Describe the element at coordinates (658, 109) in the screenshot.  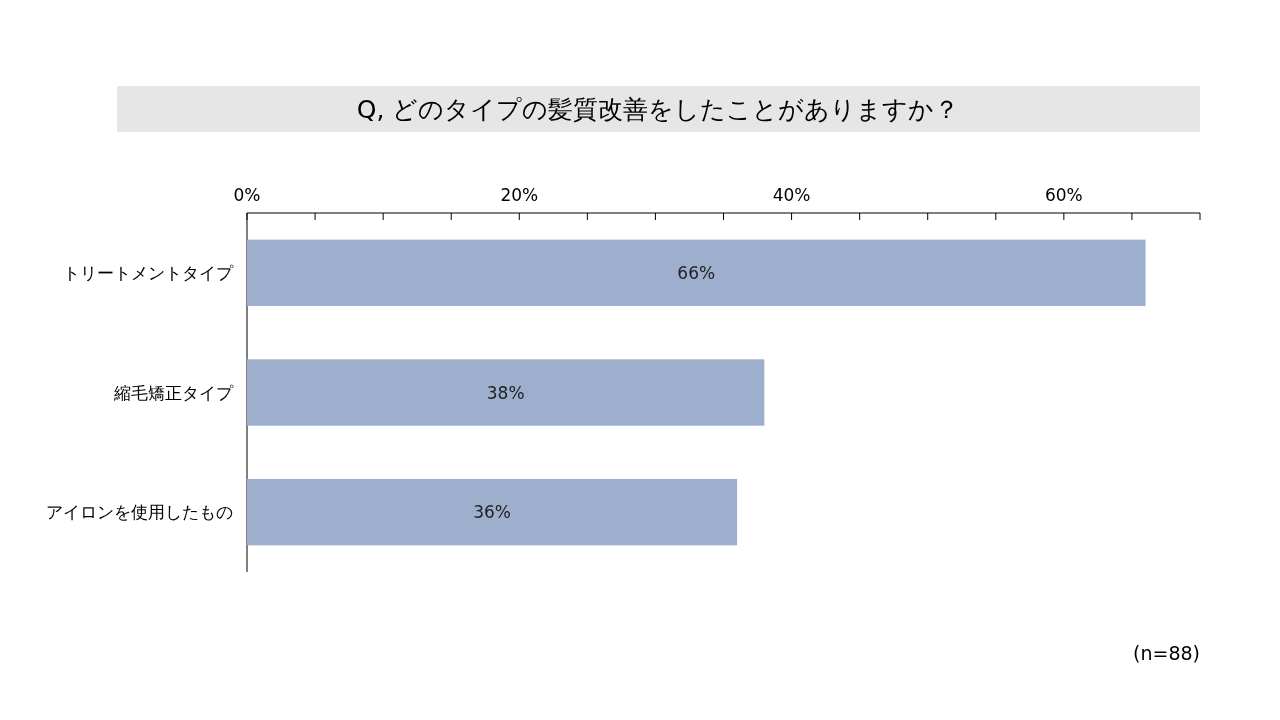
I see `title: Q, どのタイプの髪質改善をしたことがありますか？` at that location.